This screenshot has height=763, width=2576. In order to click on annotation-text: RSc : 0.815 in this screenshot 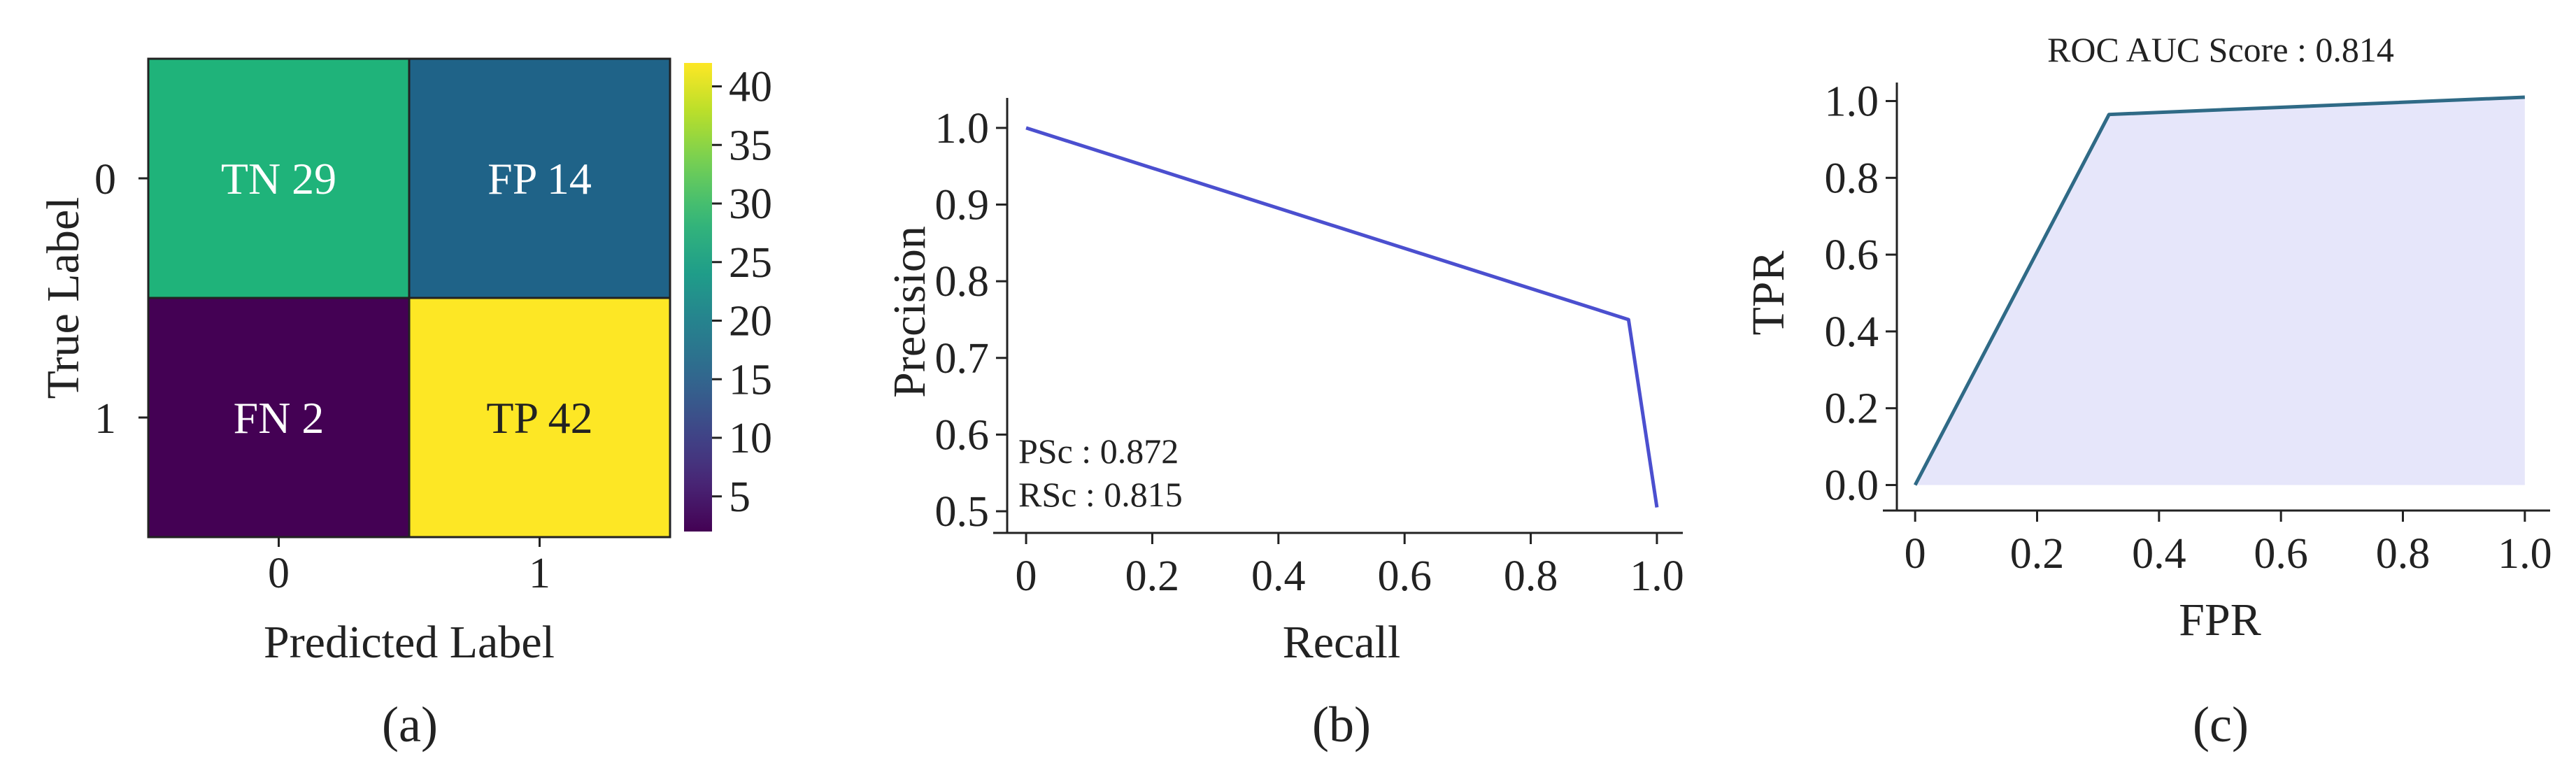, I will do `click(1100, 495)`.